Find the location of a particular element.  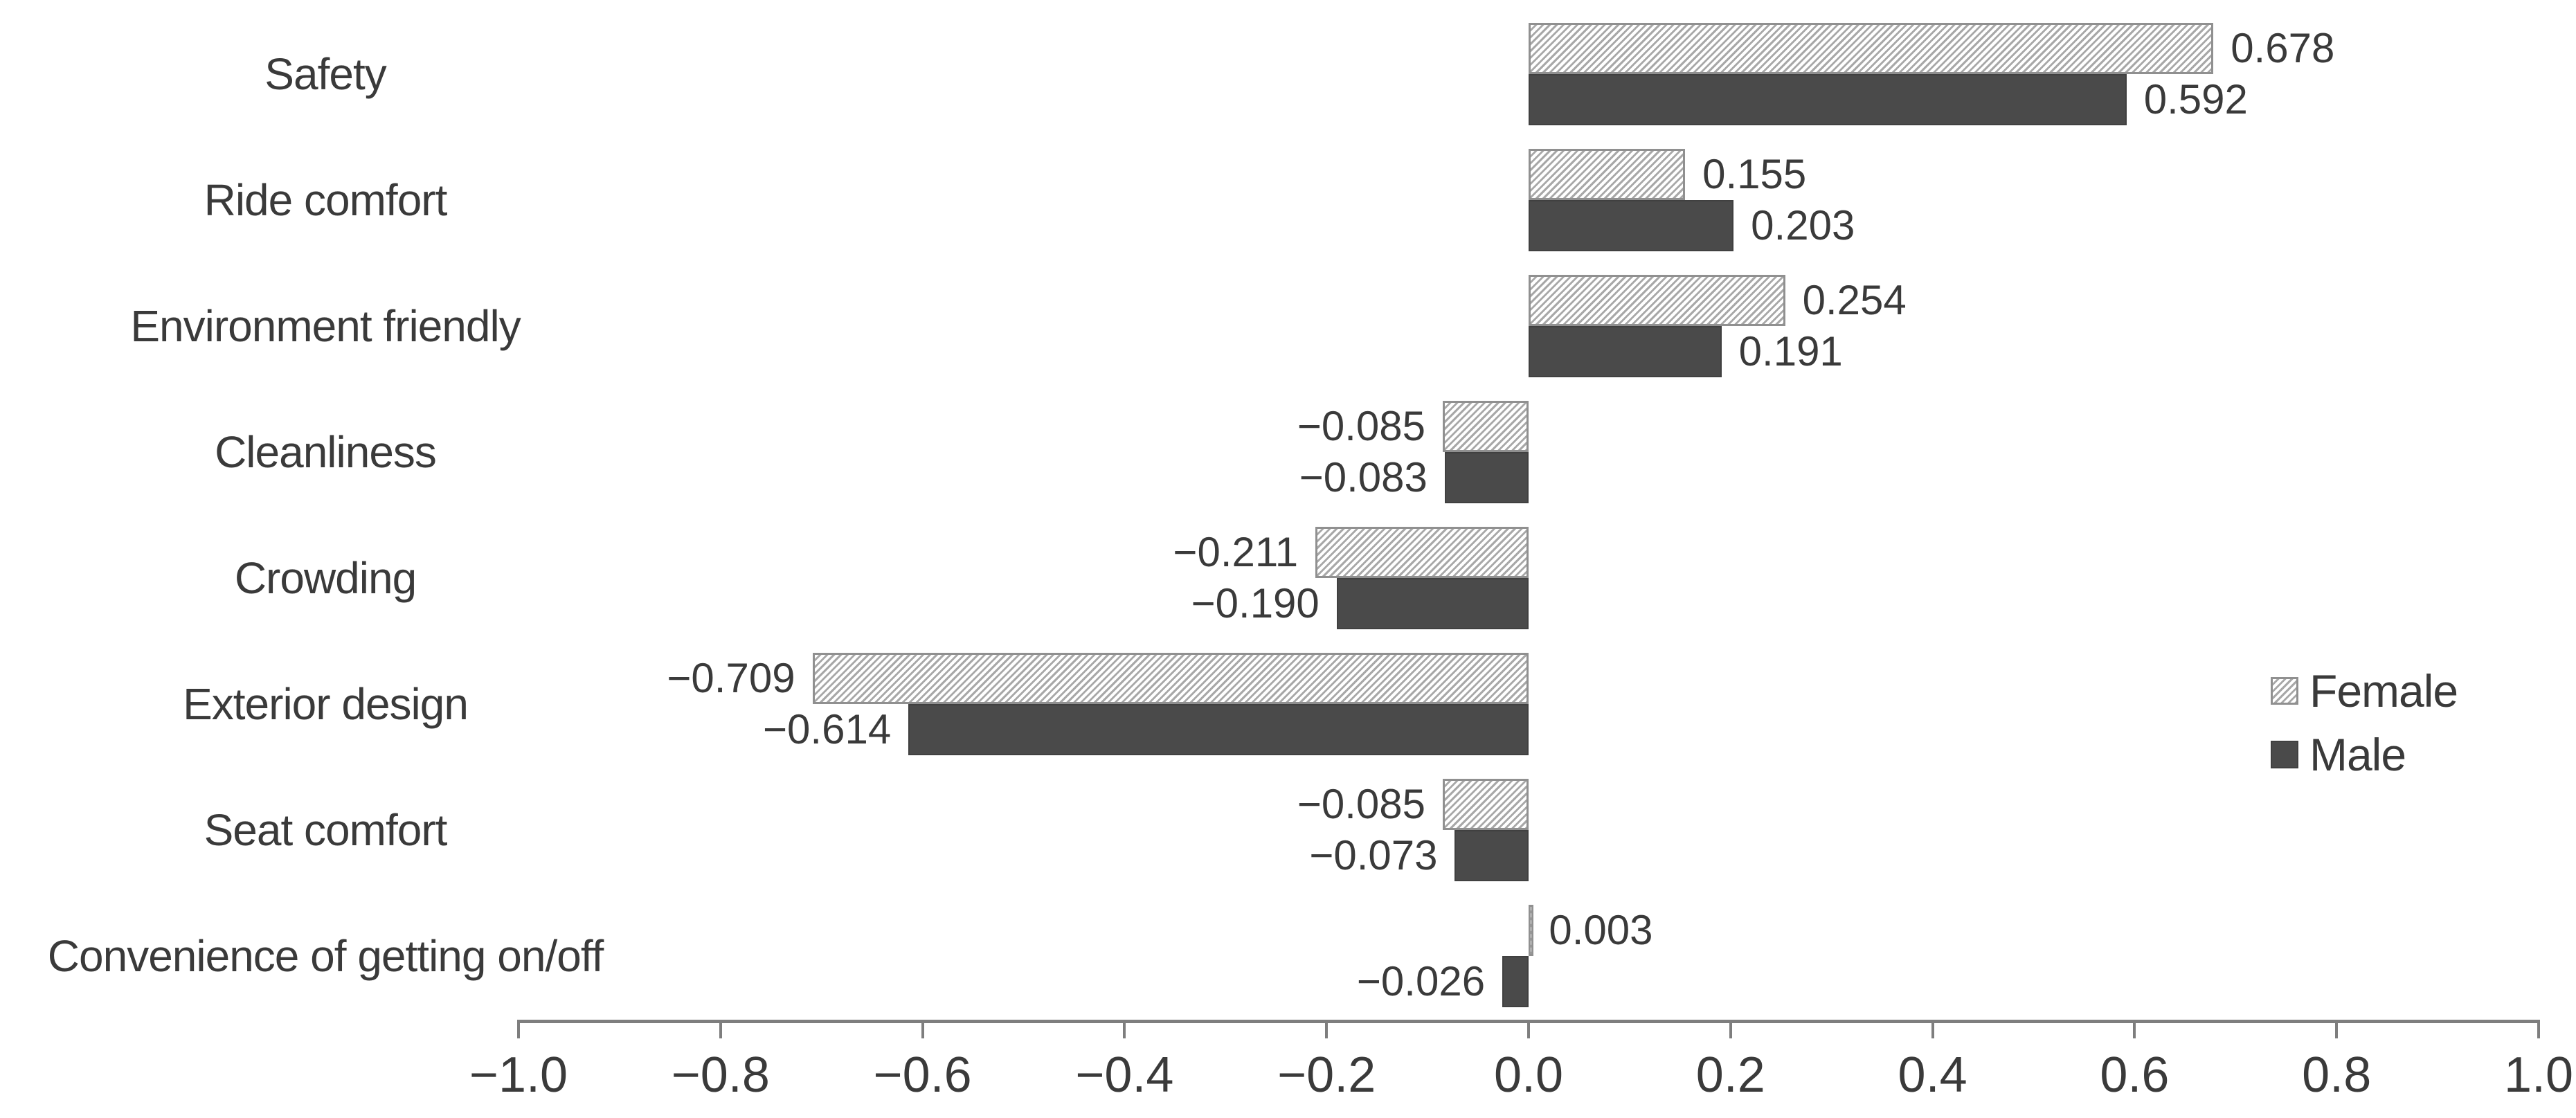

x-axis-tick-label: 0.0 is located at coordinates (1529, 1075).